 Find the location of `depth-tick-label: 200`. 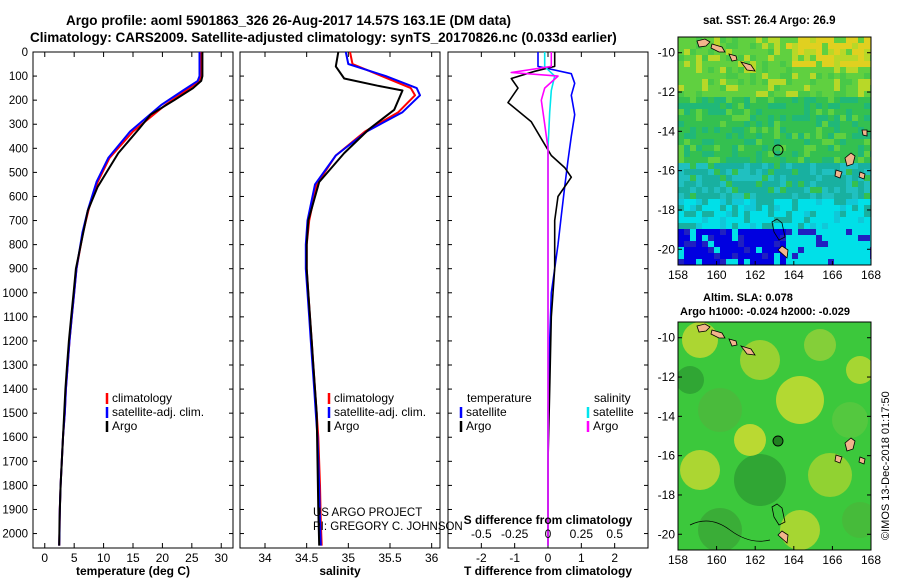

depth-tick-label: 200 is located at coordinates (18, 101).